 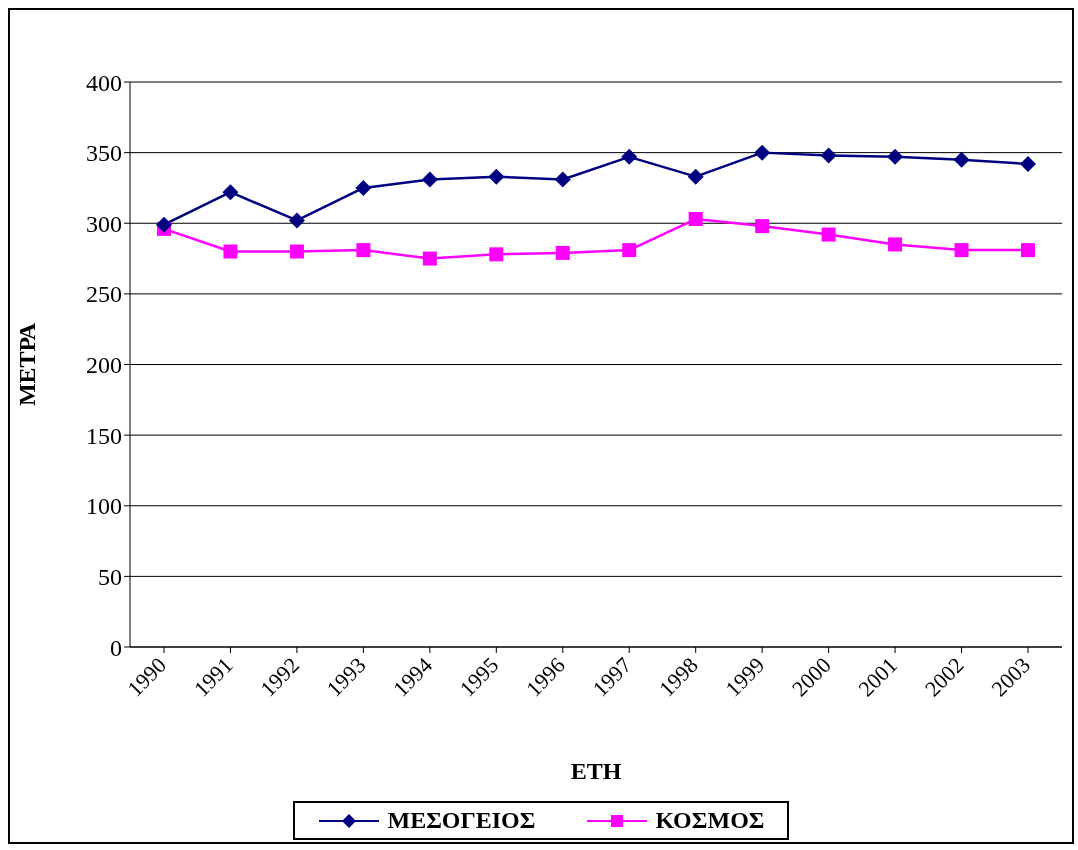 What do you see at coordinates (104, 153) in the screenshot?
I see `y-tick-label: 350` at bounding box center [104, 153].